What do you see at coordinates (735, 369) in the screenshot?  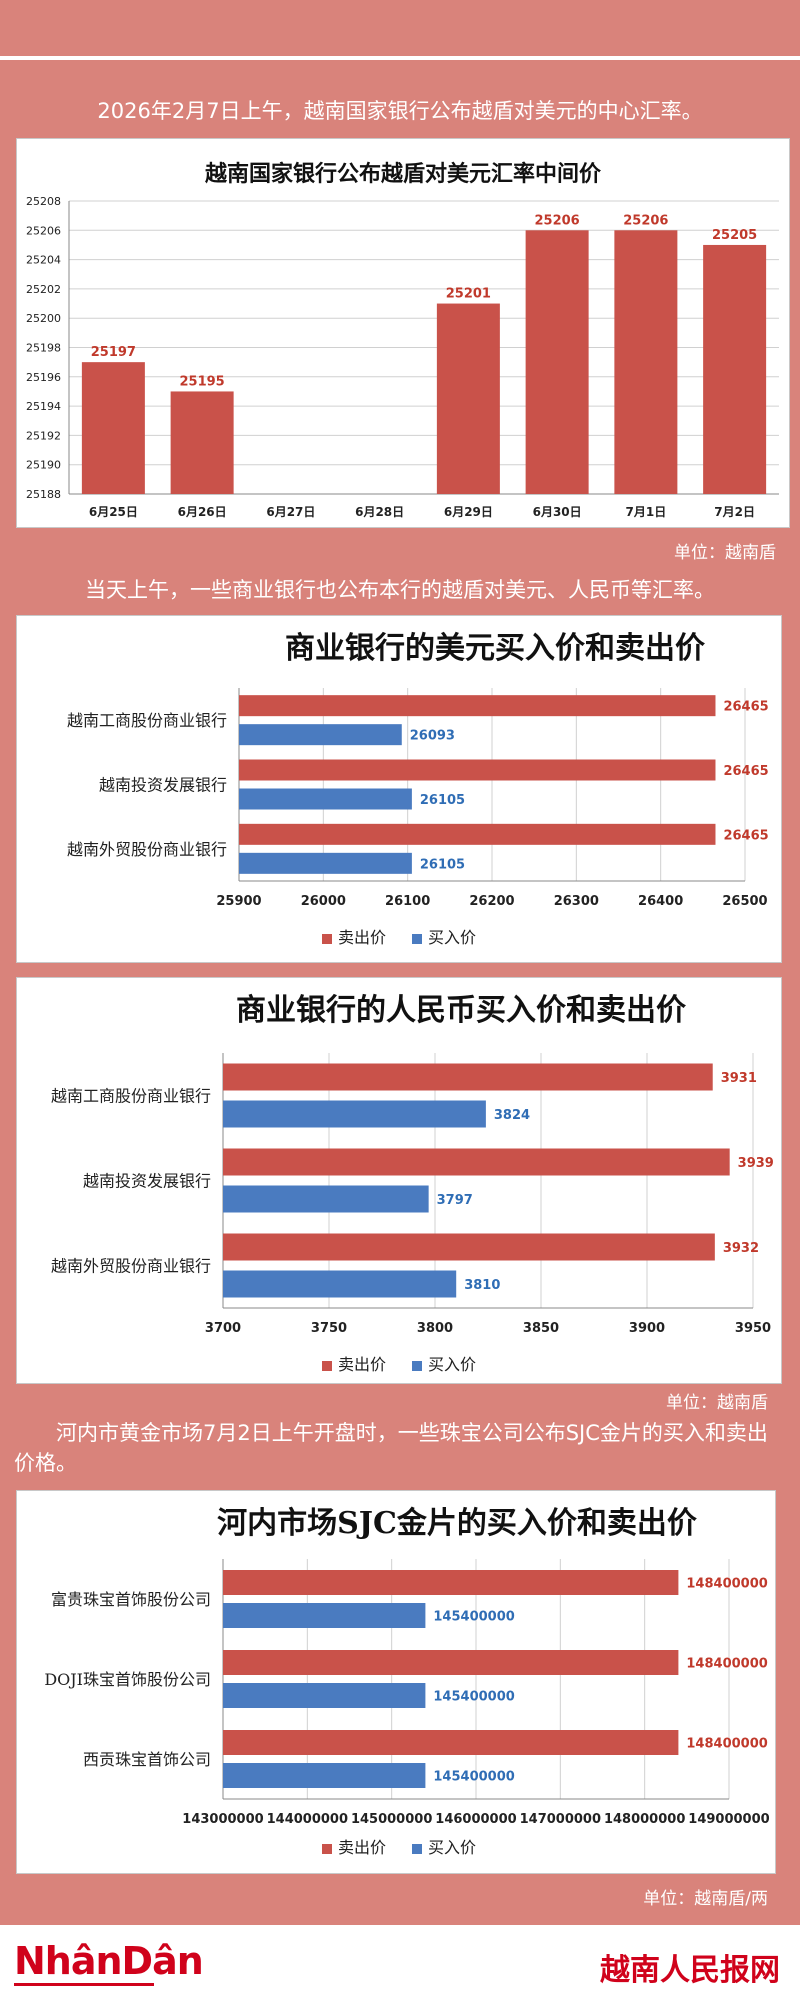 I see `bar-7月2日` at bounding box center [735, 369].